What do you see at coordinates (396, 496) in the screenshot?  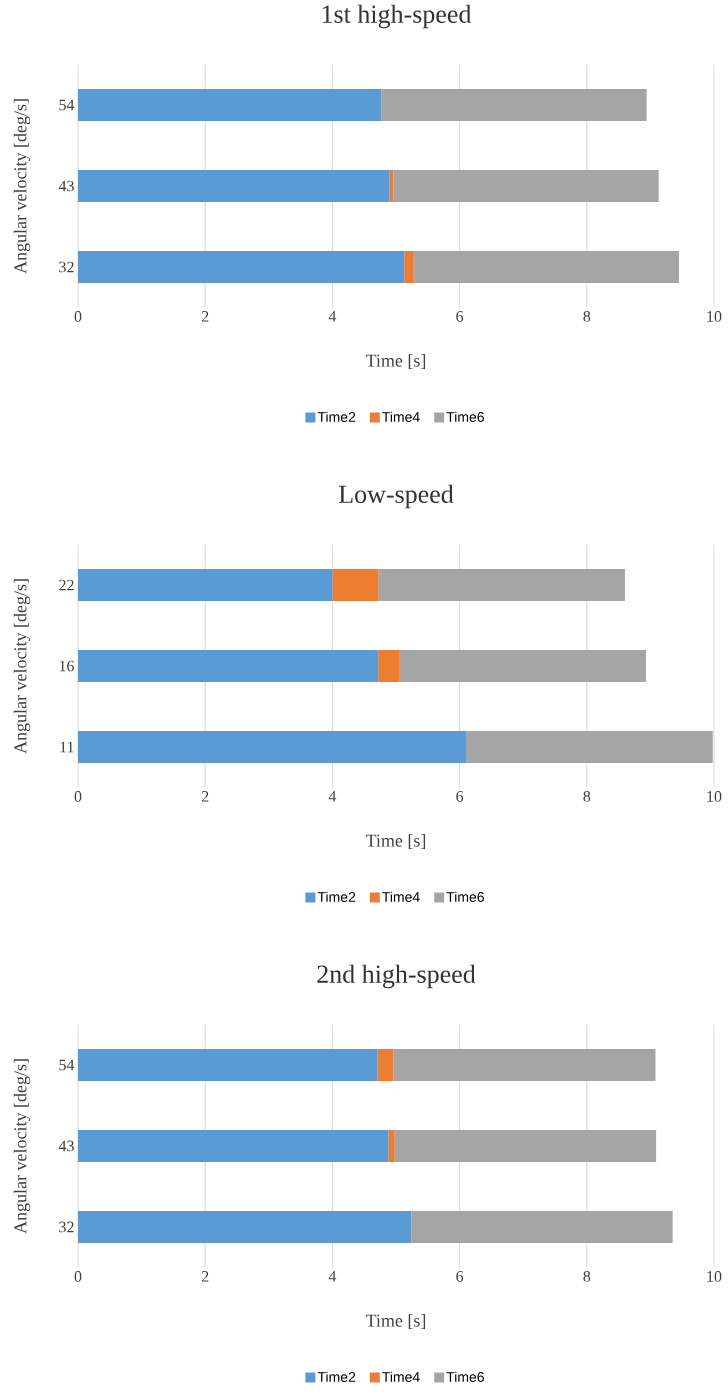 I see `chart-title: Low-speed` at bounding box center [396, 496].